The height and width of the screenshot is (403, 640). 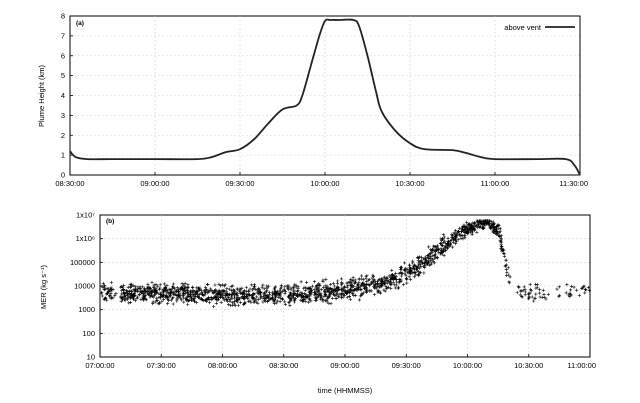 What do you see at coordinates (528, 365) in the screenshot?
I see `x-tick-label-b: 10:30:00` at bounding box center [528, 365].